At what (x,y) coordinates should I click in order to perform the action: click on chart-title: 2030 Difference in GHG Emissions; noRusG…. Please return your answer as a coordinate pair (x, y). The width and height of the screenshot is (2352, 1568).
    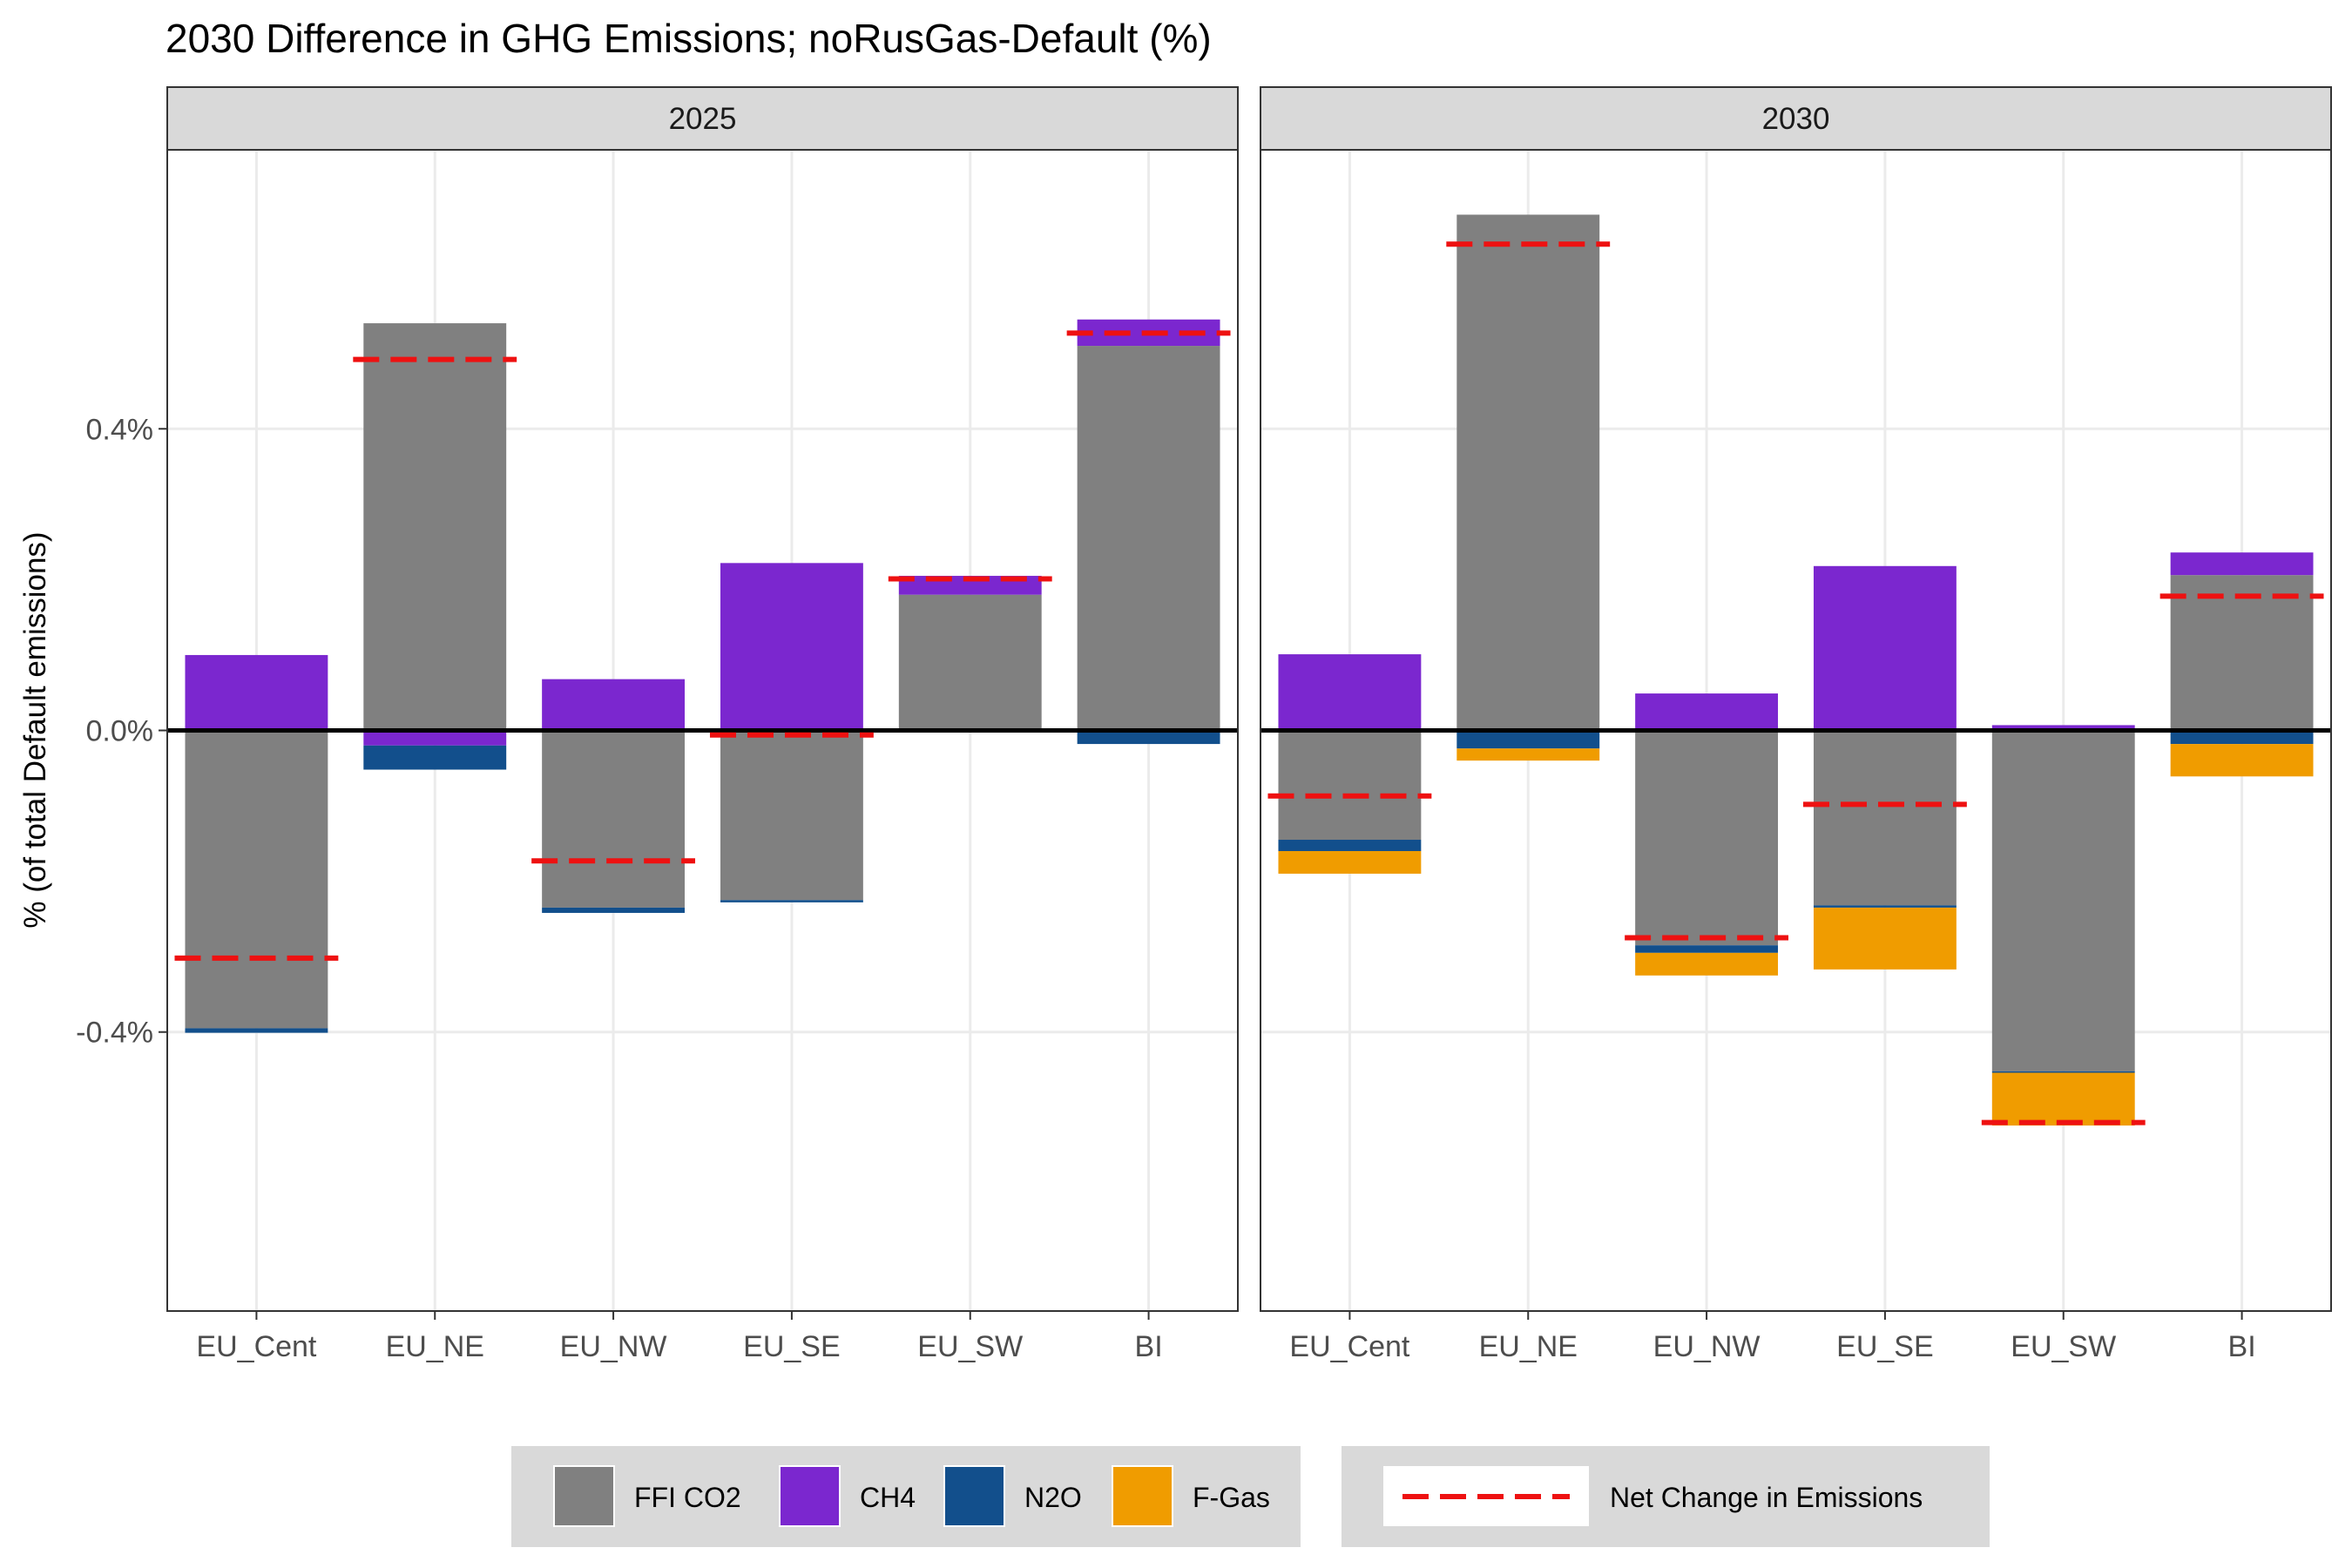
    Looking at the image, I should click on (689, 38).